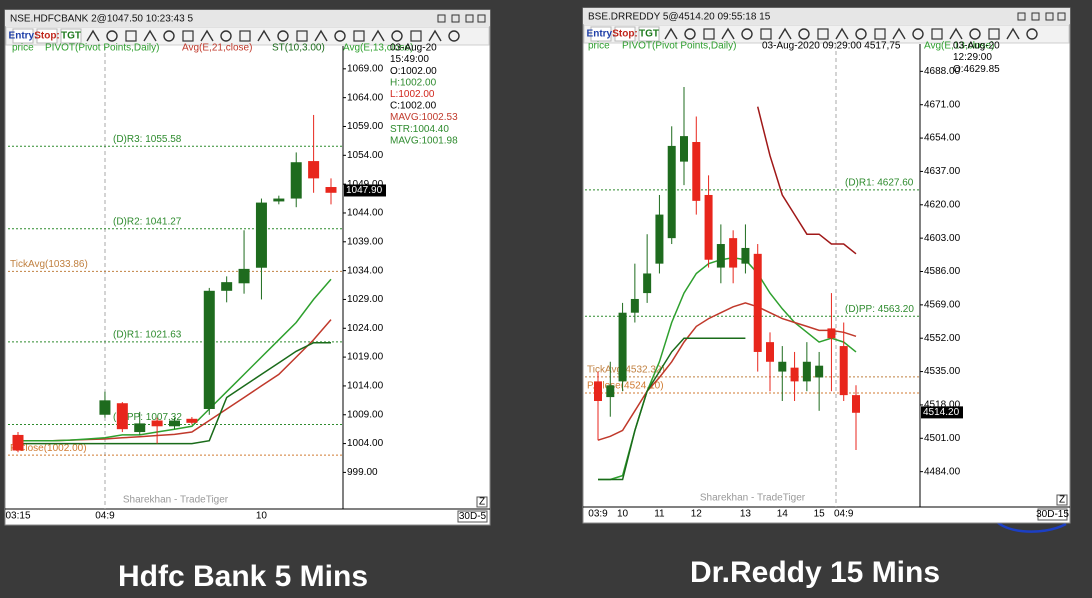 This screenshot has width=1092, height=598. Describe the element at coordinates (413, 71) in the screenshot. I see `info-text: O:1002.00` at that location.